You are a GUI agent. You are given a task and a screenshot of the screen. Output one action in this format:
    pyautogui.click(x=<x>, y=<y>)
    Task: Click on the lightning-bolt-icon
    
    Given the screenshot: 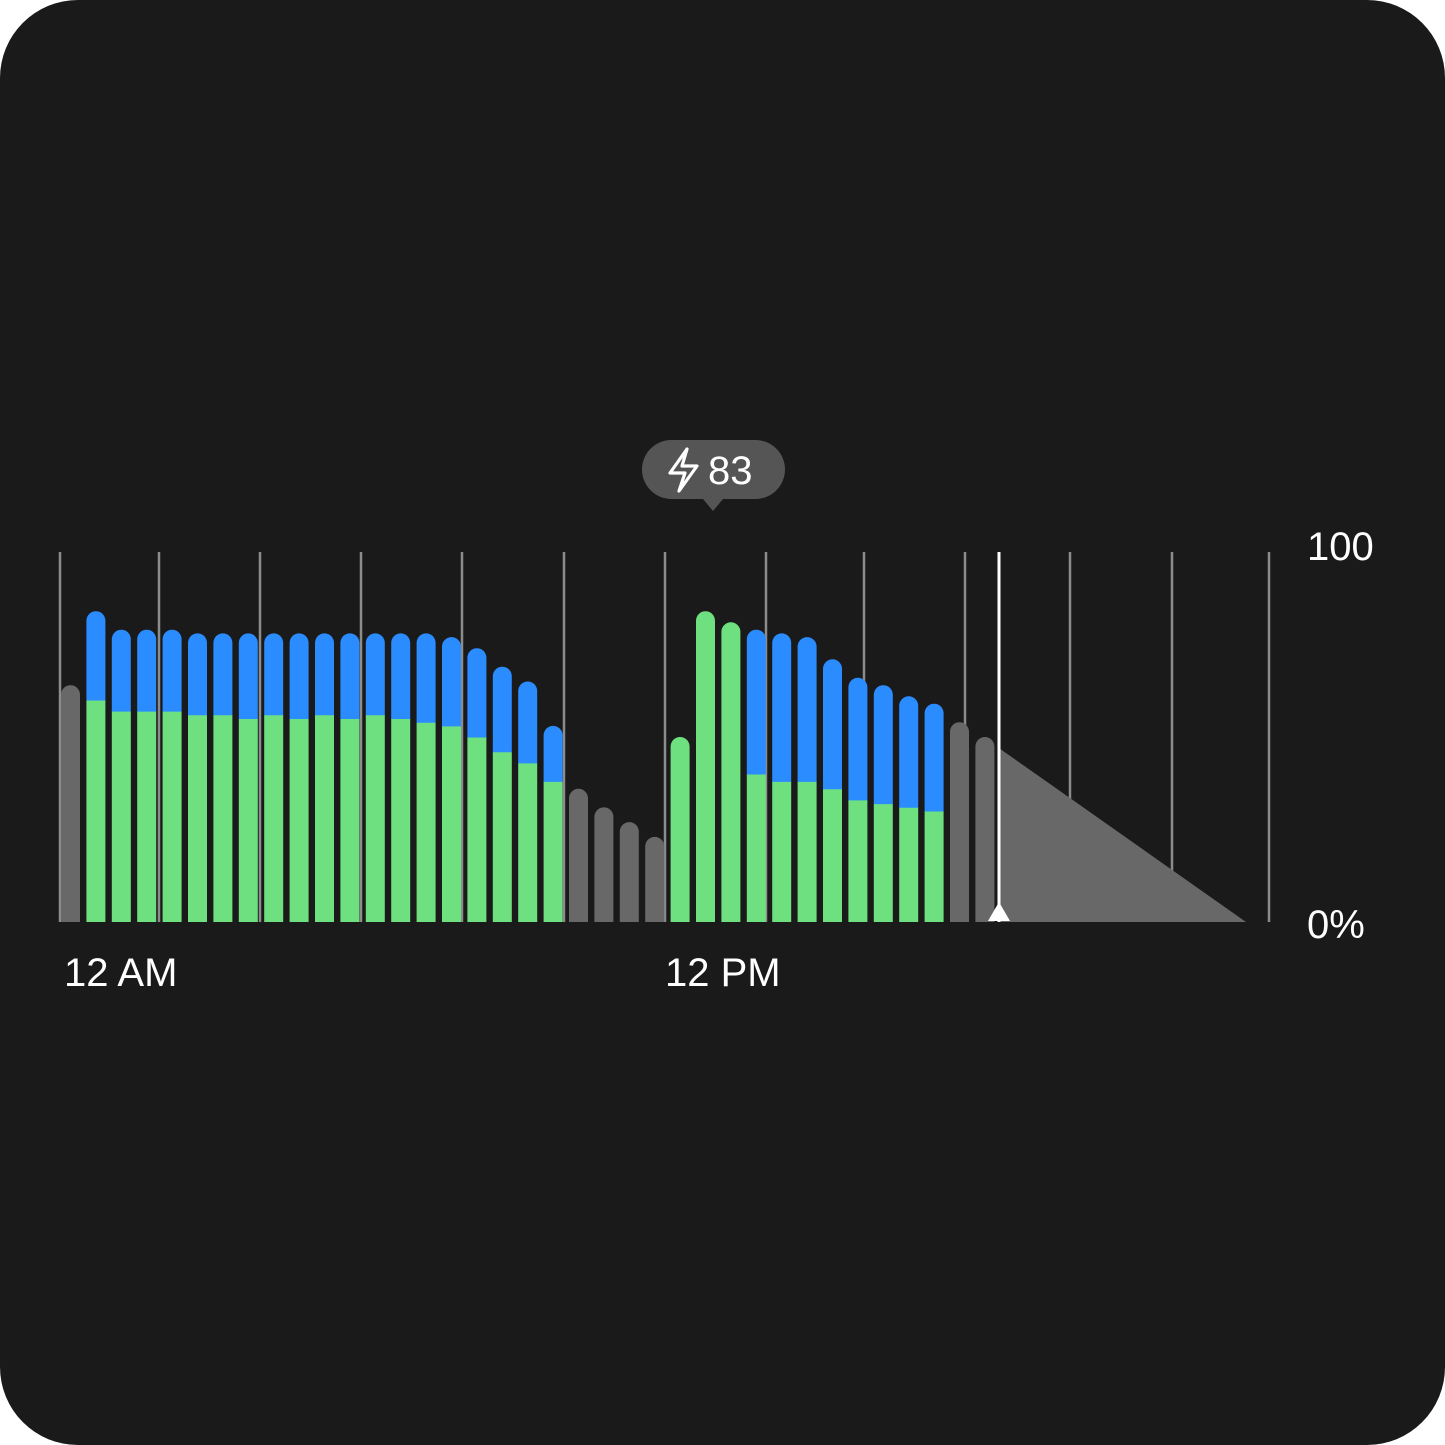 What is the action you would take?
    pyautogui.click(x=683, y=470)
    